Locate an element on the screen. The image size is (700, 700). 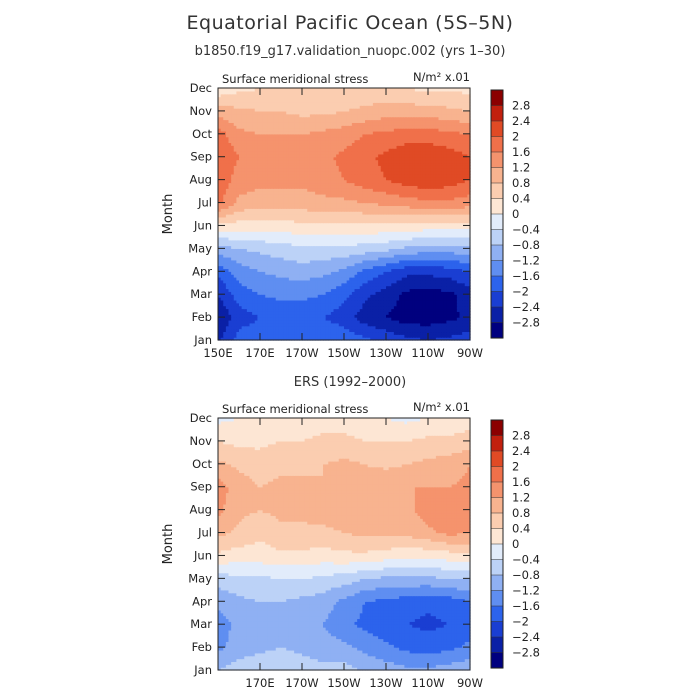
x-tick-label: 150E is located at coordinates (217, 353).